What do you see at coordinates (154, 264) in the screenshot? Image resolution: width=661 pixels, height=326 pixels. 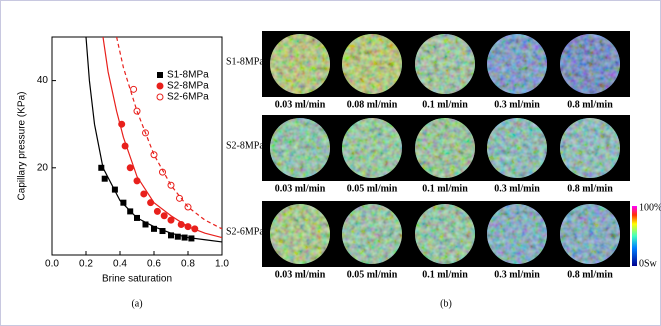 I see `x-tick-label: 0.6` at bounding box center [154, 264].